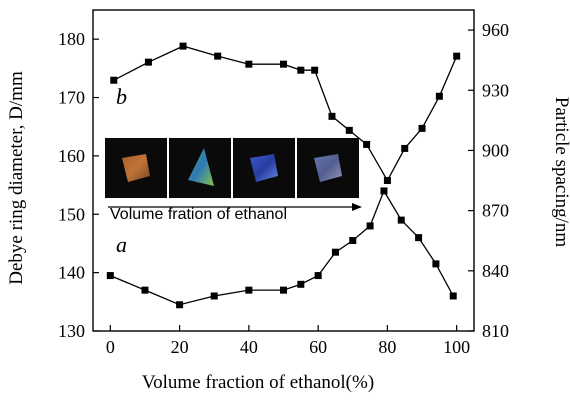 The height and width of the screenshot is (400, 570). Describe the element at coordinates (180, 347) in the screenshot. I see `x-tick-label: 20` at that location.